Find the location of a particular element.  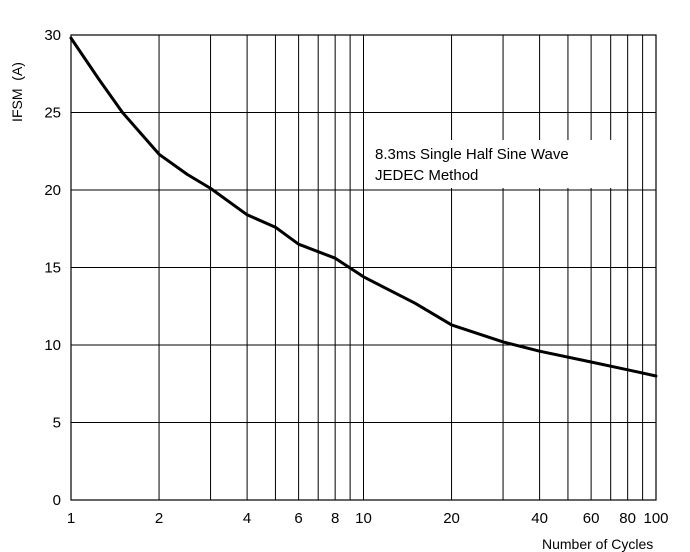

x-tick-label-6: 6 is located at coordinates (298, 518).